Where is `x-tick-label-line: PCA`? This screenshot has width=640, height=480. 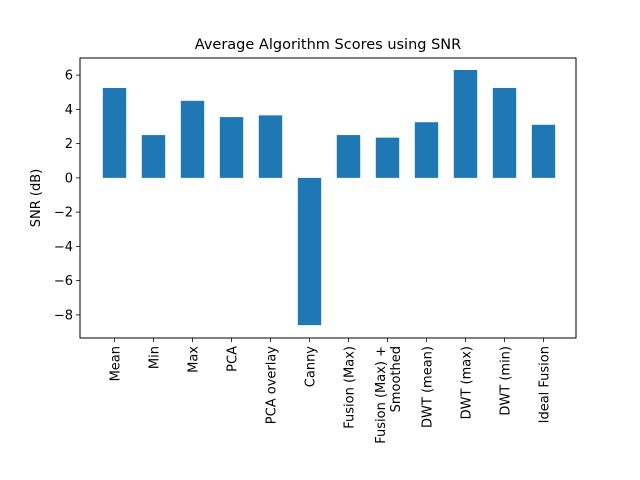 x-tick-label-line: PCA is located at coordinates (233, 359).